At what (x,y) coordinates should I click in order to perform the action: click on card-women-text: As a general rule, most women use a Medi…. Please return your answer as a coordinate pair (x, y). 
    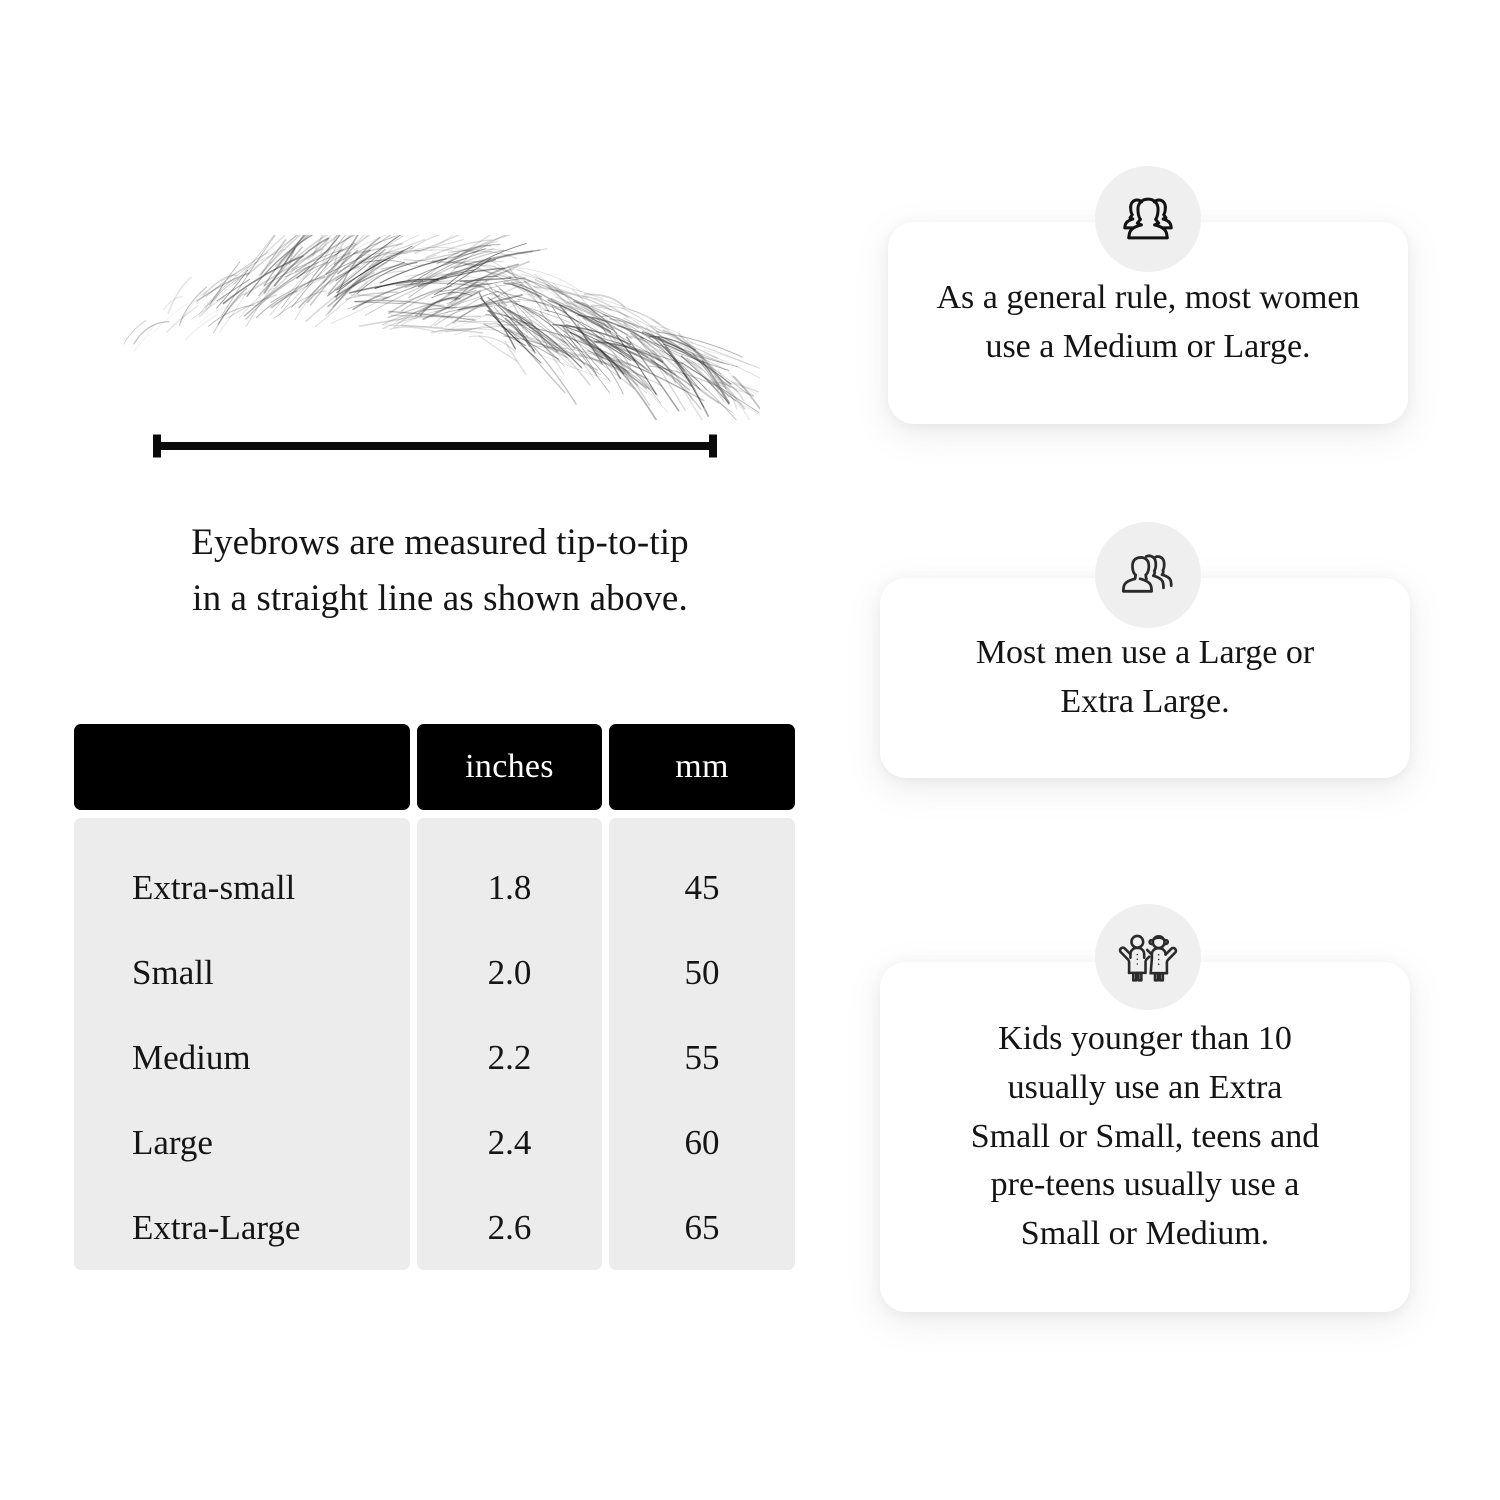
    Looking at the image, I should click on (1148, 323).